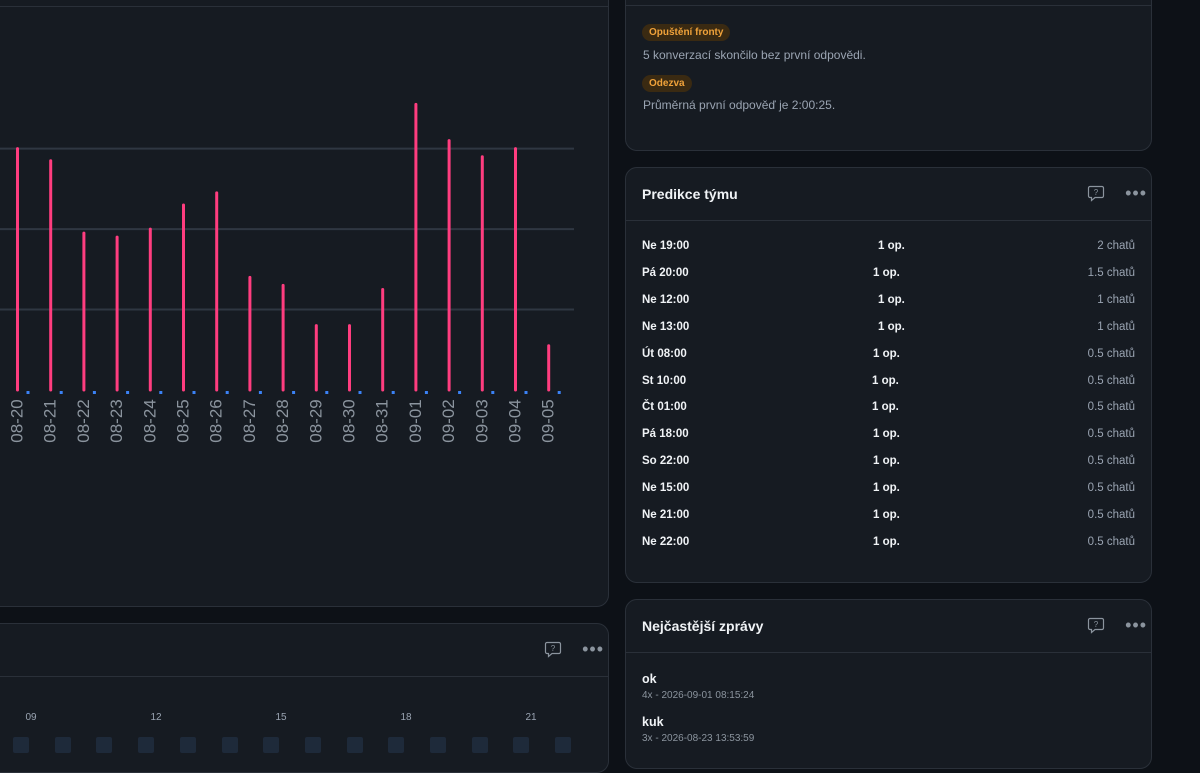 The height and width of the screenshot is (773, 1200). What do you see at coordinates (149, 420) in the screenshot?
I see `x-tick-label: 08-24` at bounding box center [149, 420].